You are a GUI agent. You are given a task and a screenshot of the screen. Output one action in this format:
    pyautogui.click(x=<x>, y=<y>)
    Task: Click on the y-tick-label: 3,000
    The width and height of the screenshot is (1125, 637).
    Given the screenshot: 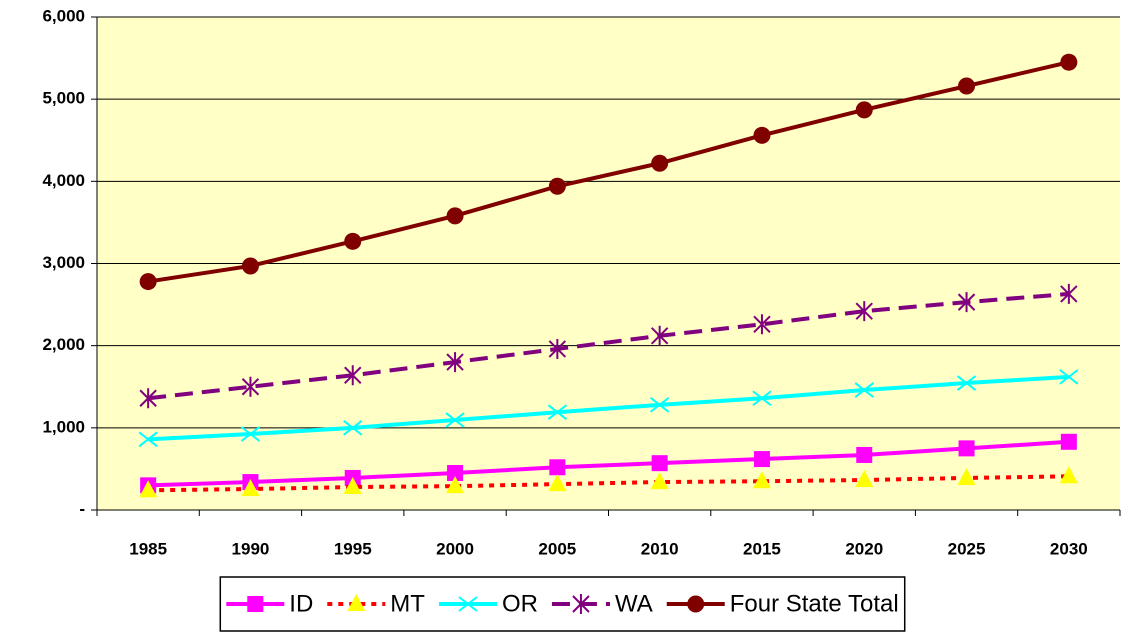 What is the action you would take?
    pyautogui.click(x=63, y=262)
    